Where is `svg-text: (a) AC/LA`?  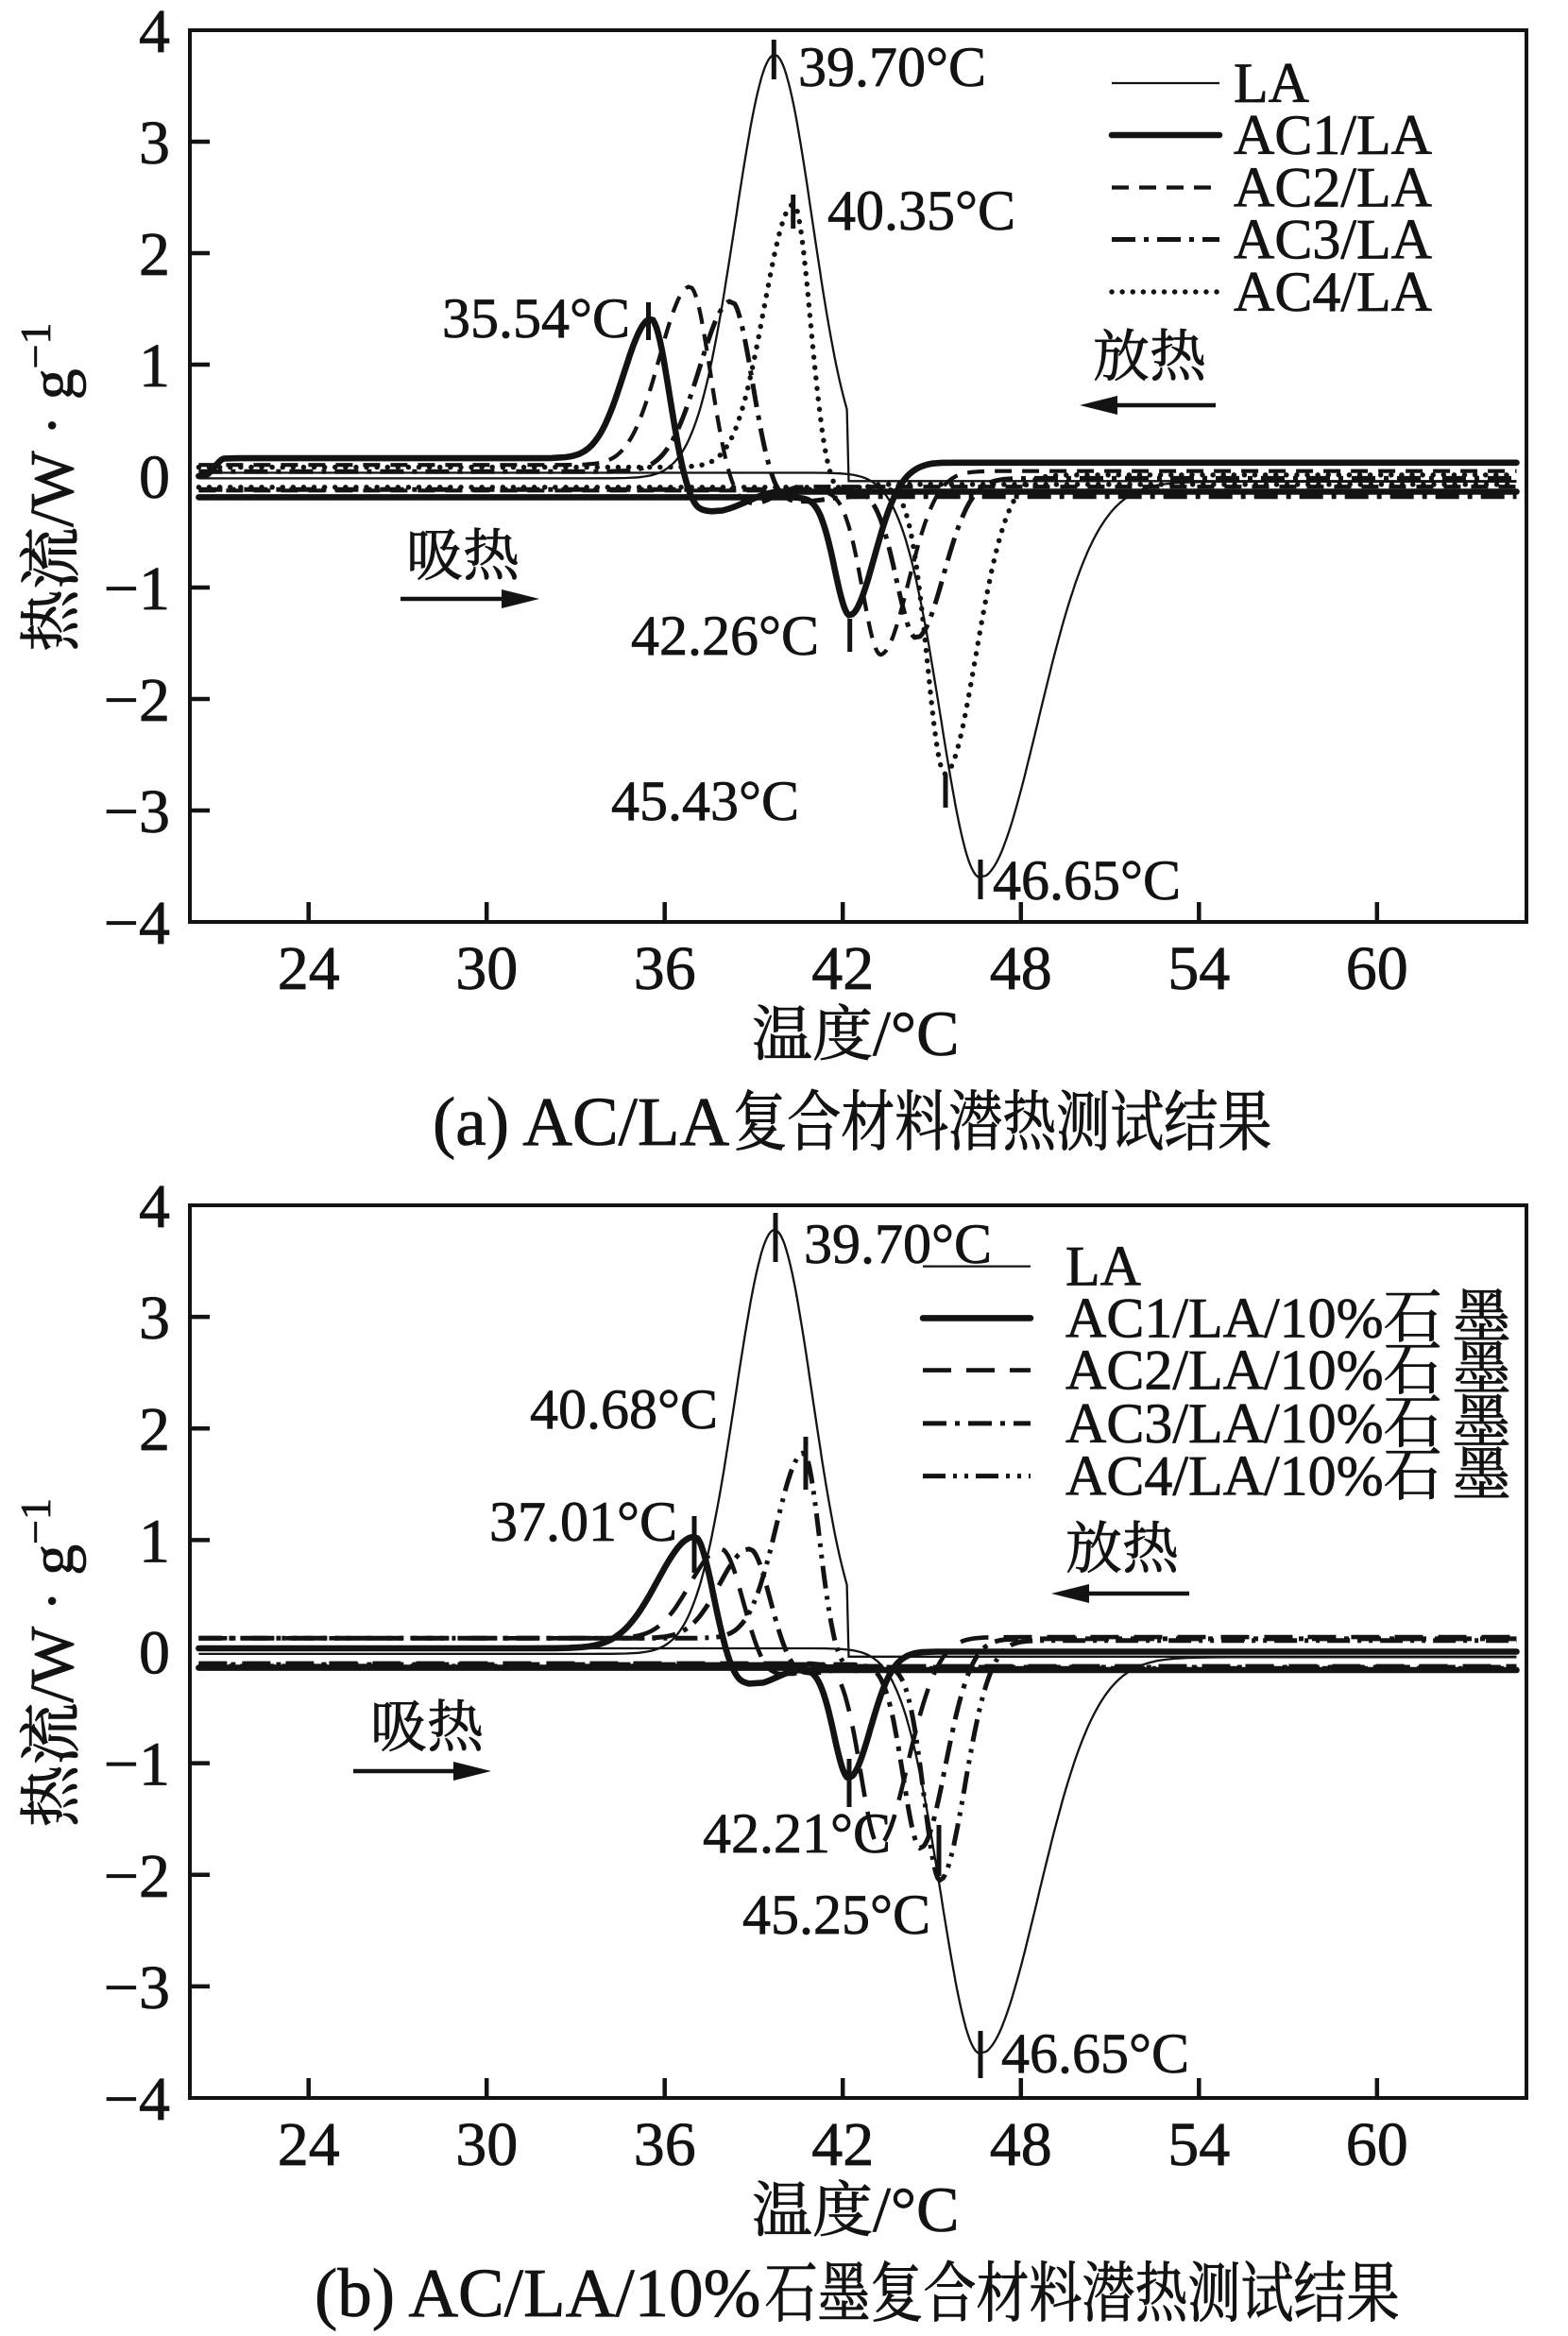
svg-text: (a) AC/LA is located at coordinates (581, 1121).